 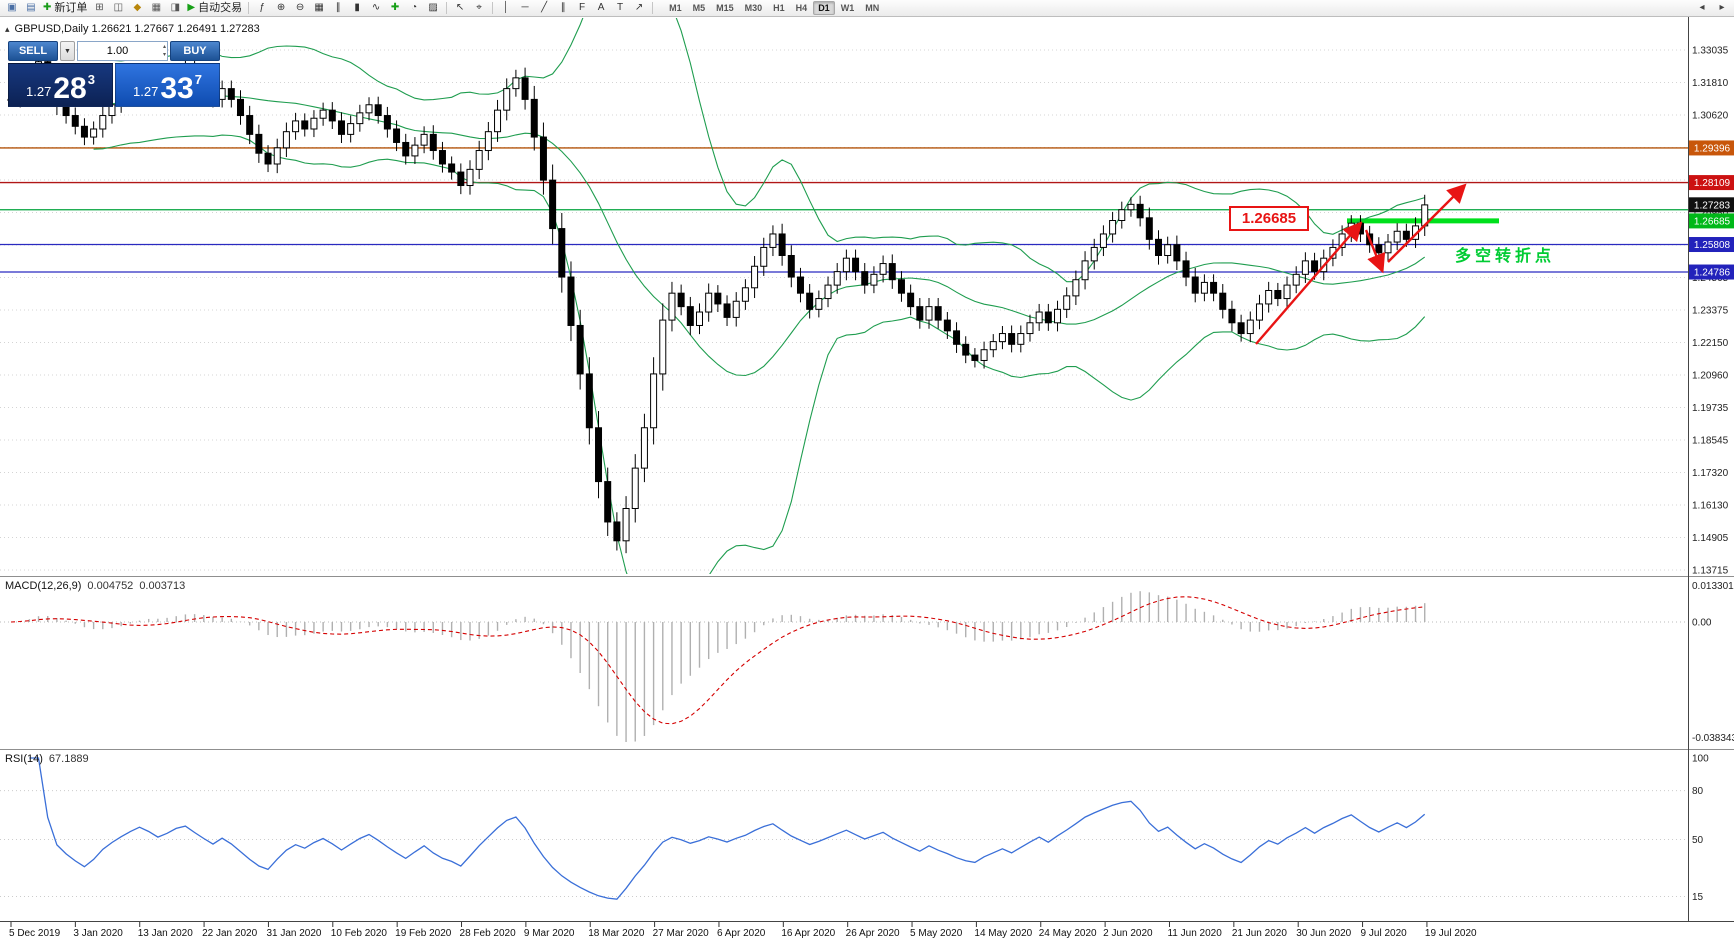 I want to click on zoom-out-icon: ⊖, so click(x=300, y=8).